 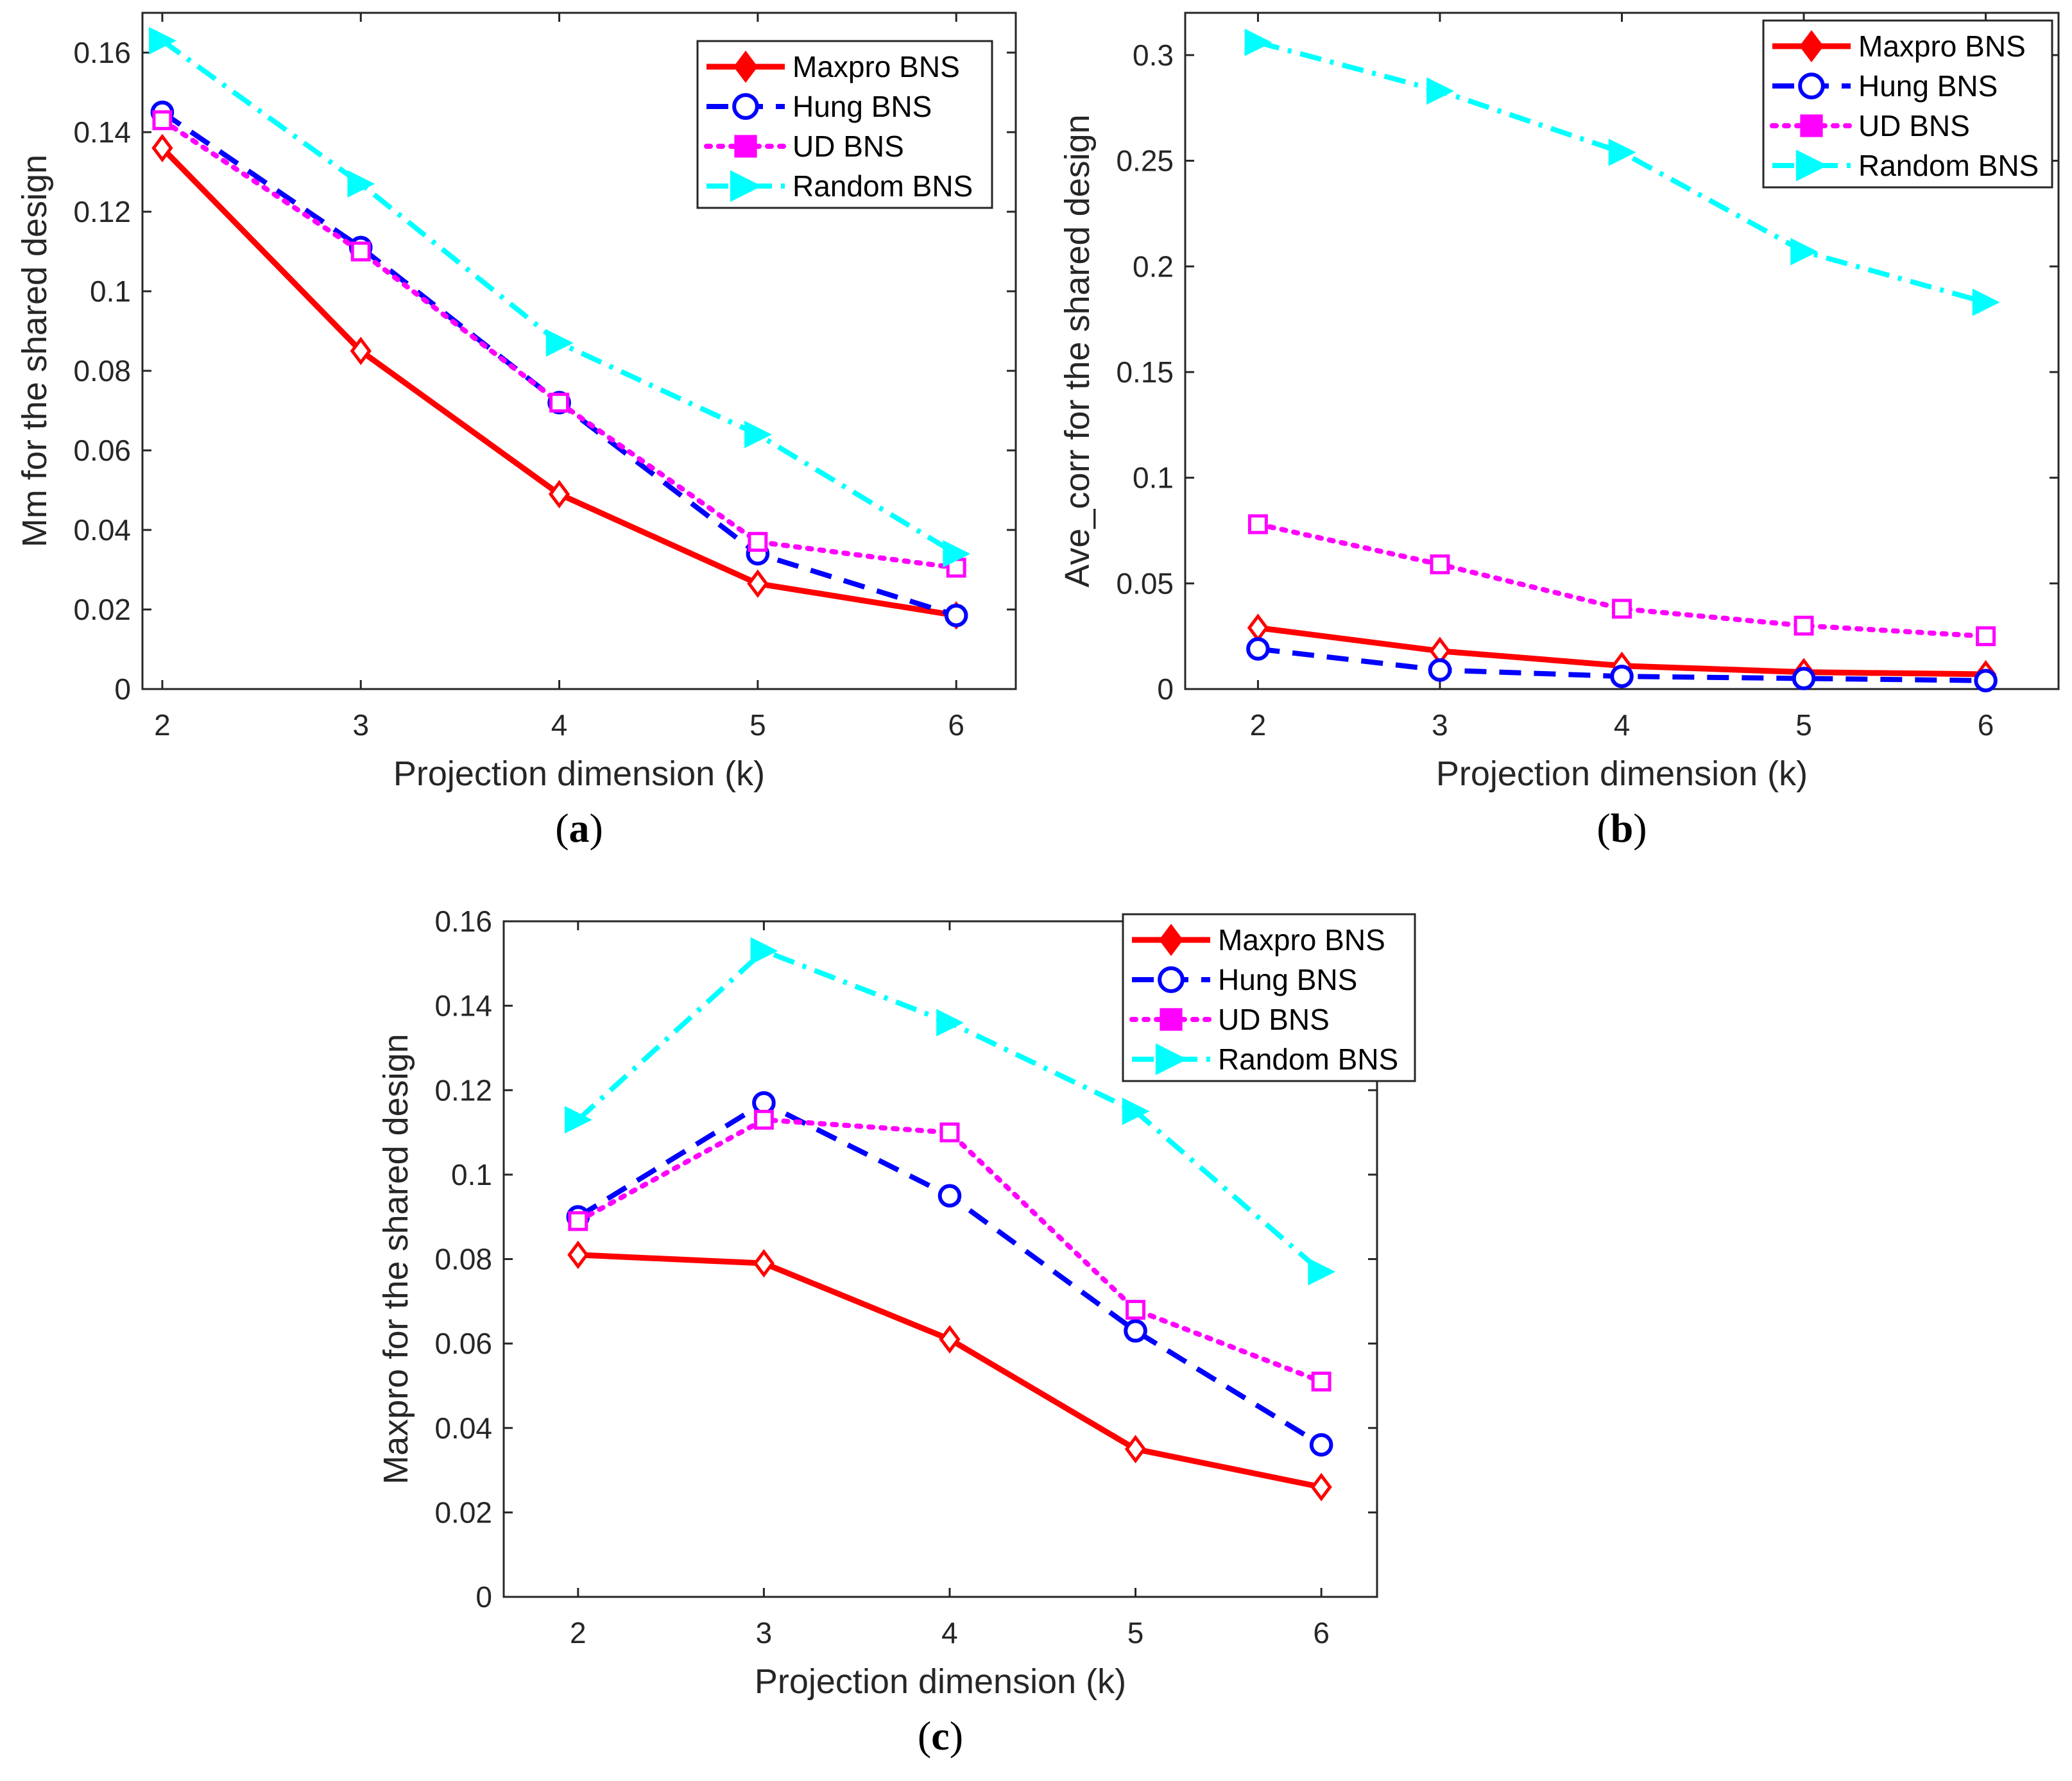 I want to click on y-axis-label: Maxpro for the shared design, so click(x=396, y=1259).